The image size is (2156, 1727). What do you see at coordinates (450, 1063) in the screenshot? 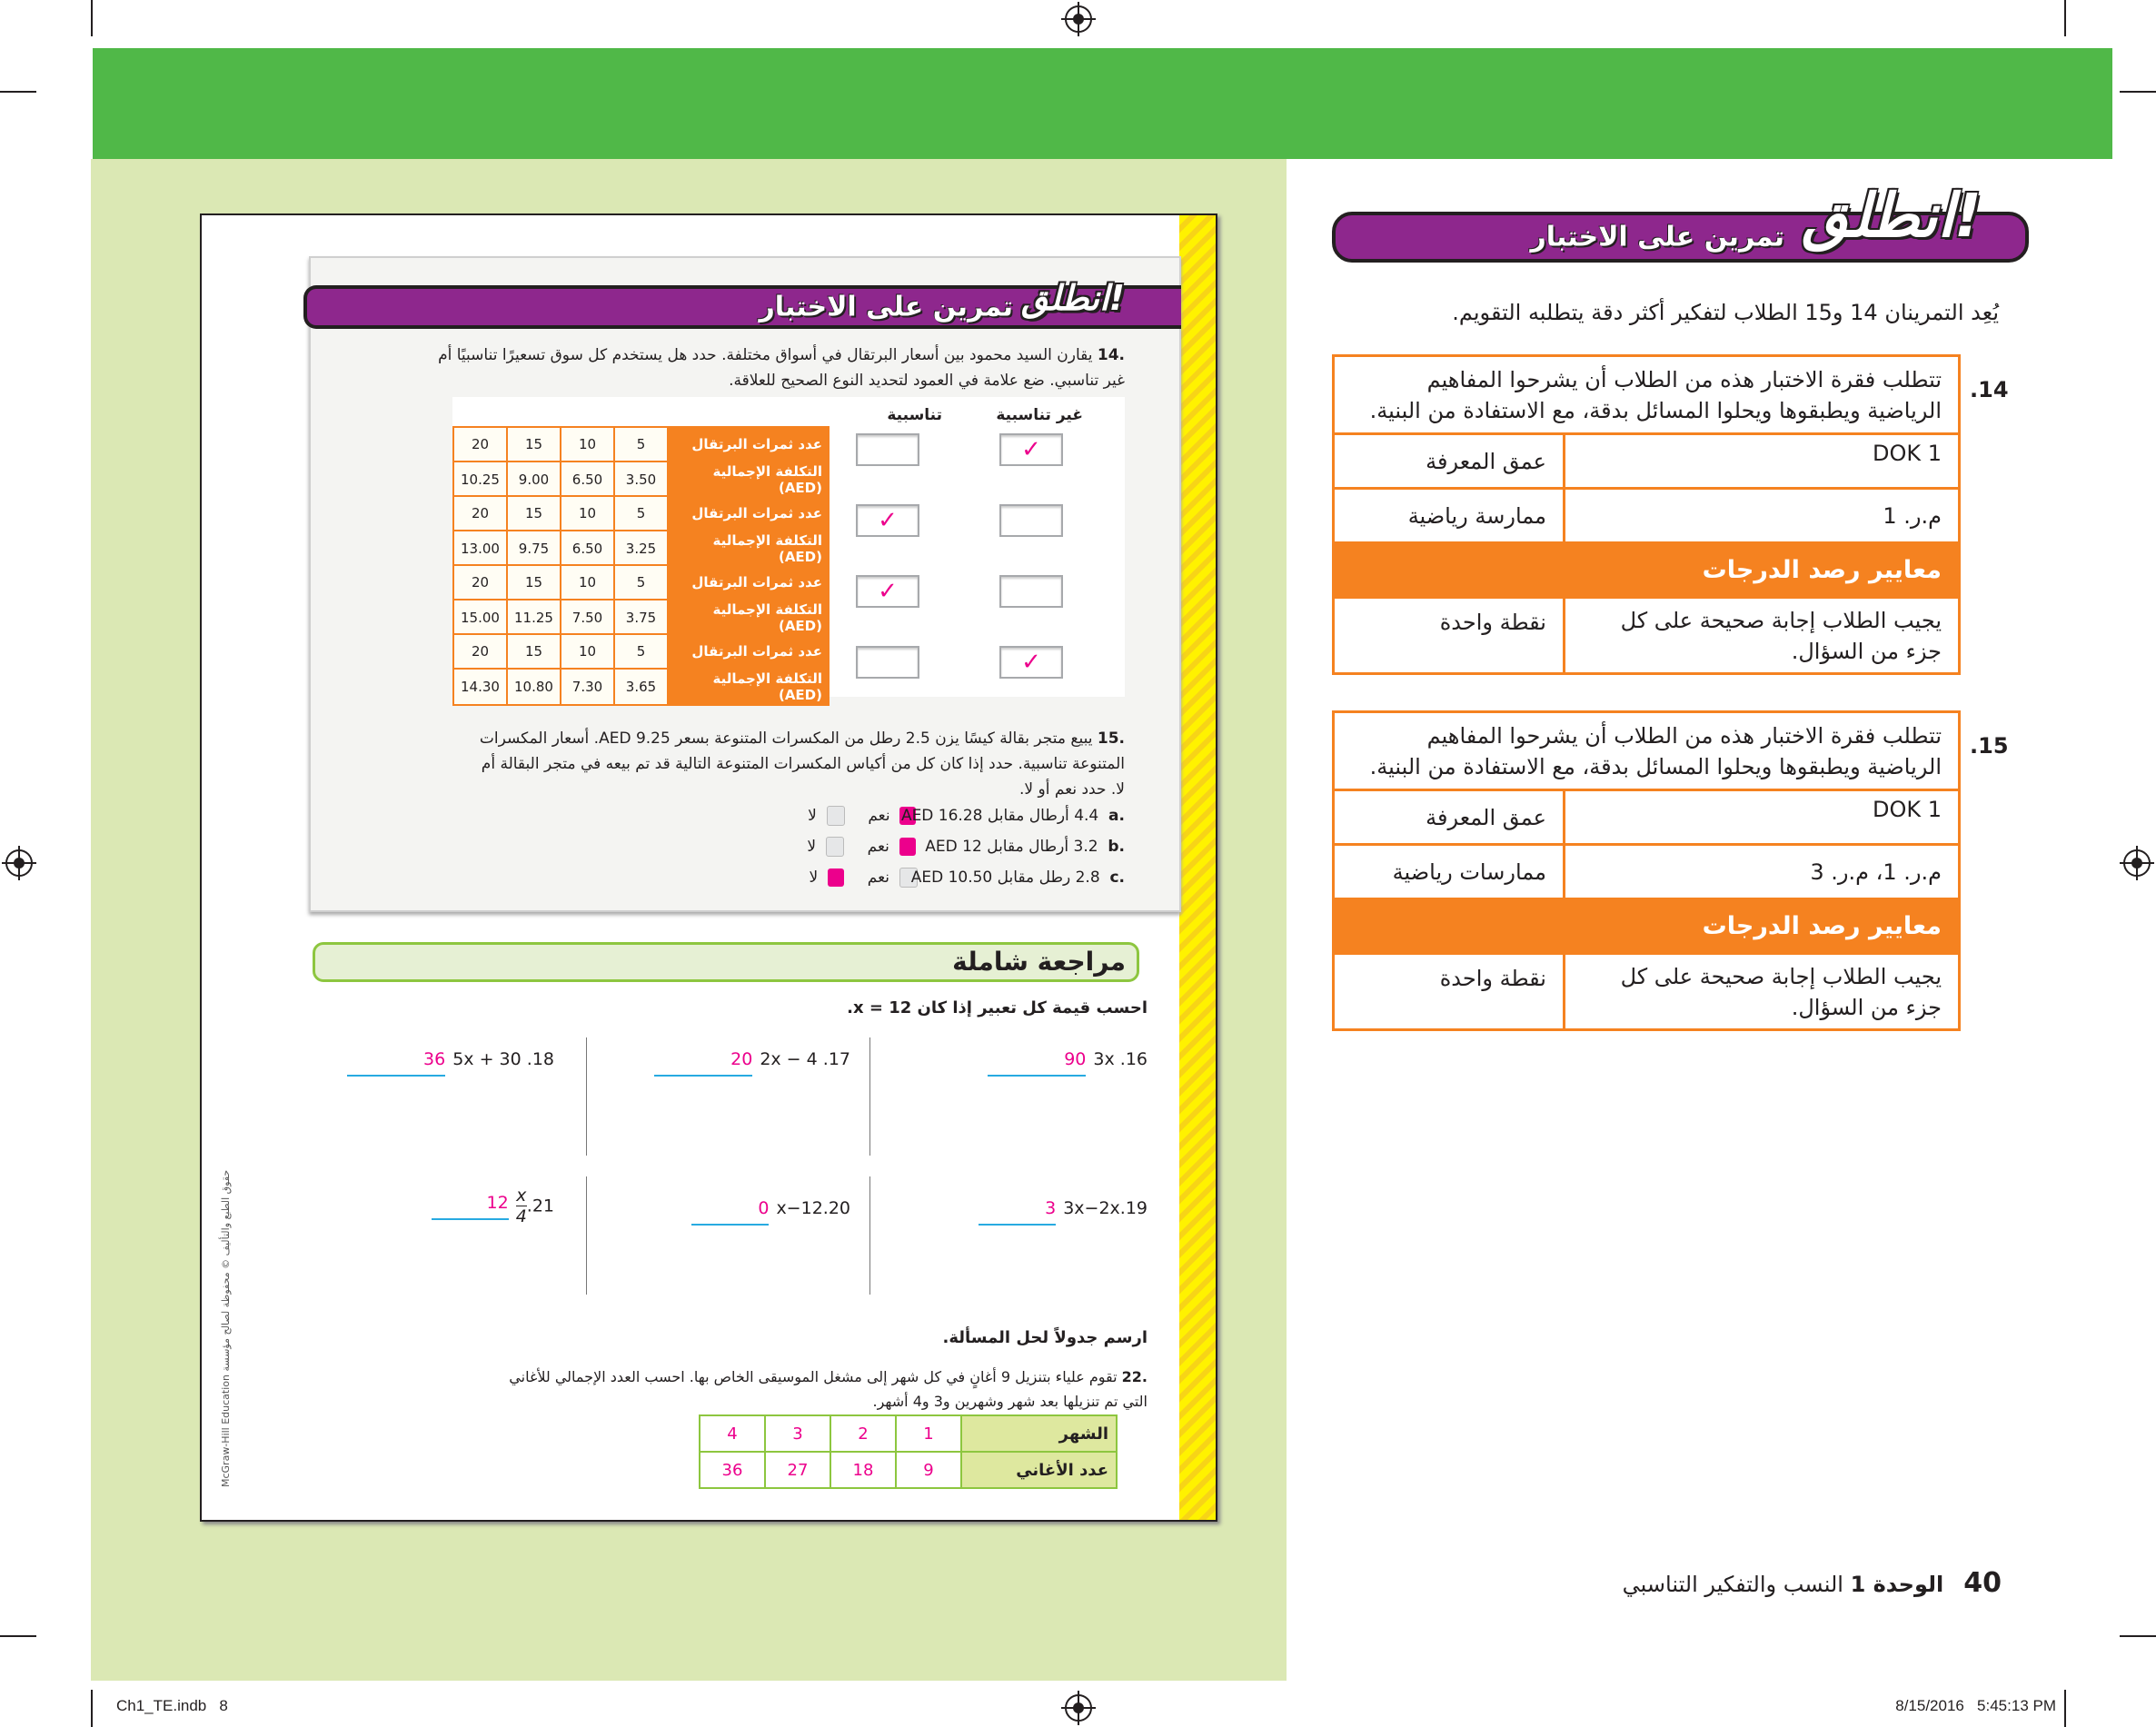
I see `exercise-18: 36 5x + 30 .18` at bounding box center [450, 1063].